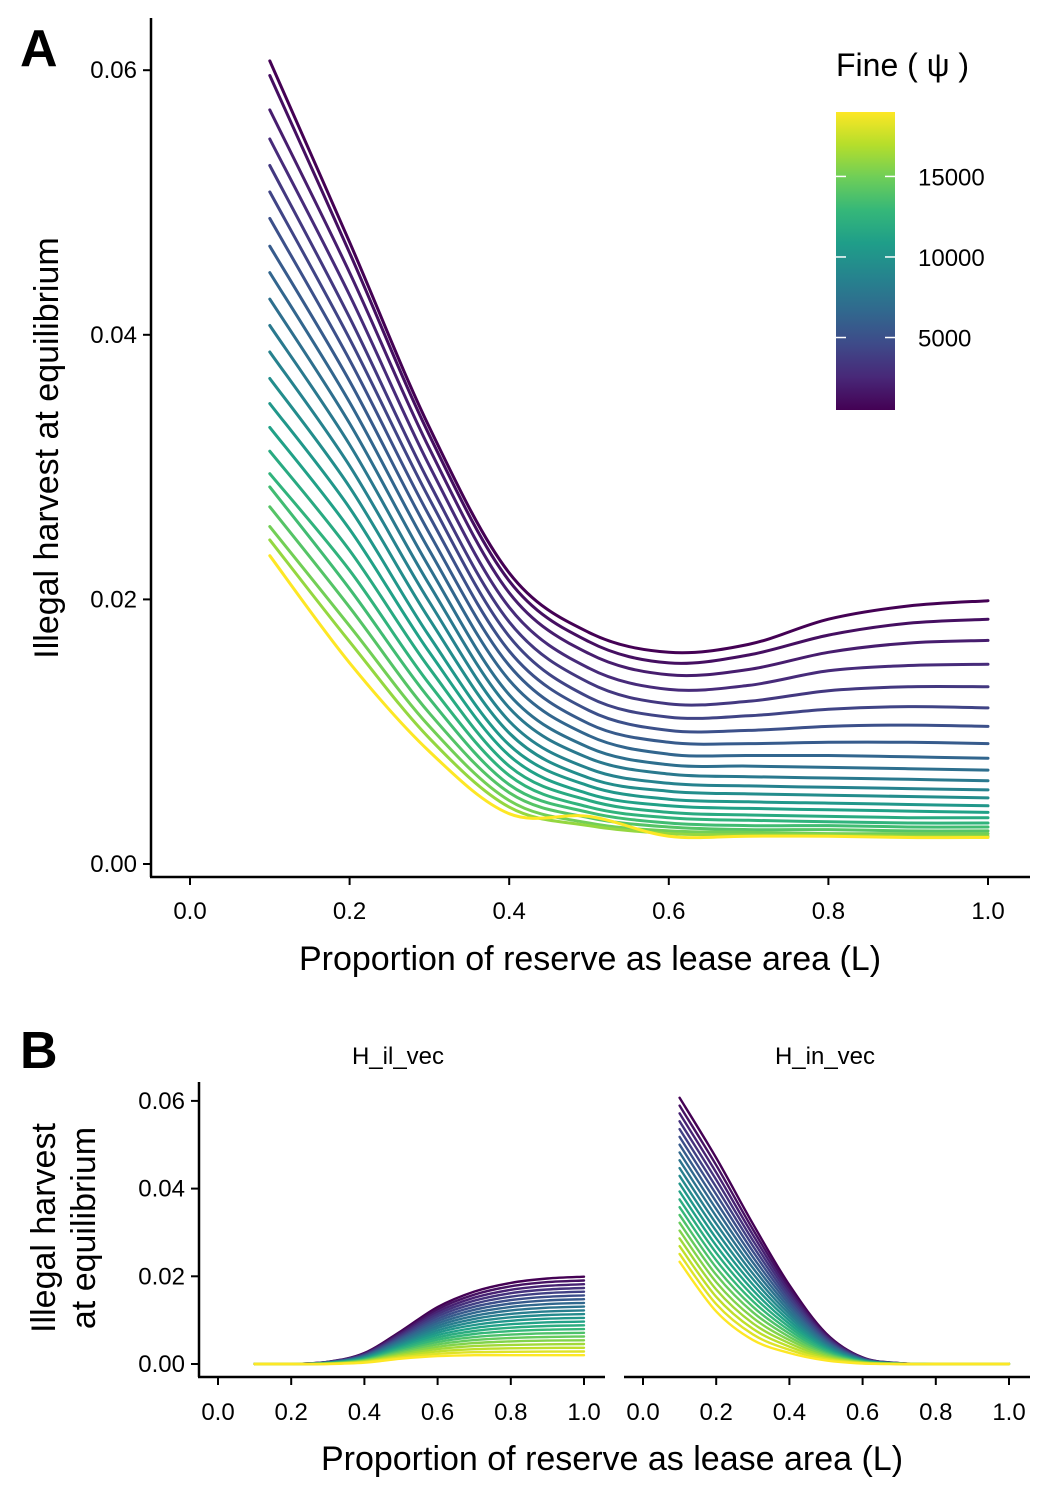 The width and height of the screenshot is (1050, 1500). What do you see at coordinates (612, 1459) in the screenshot?
I see `panel-b-x-axis-title: Proportion of reserve as lease area (L)` at bounding box center [612, 1459].